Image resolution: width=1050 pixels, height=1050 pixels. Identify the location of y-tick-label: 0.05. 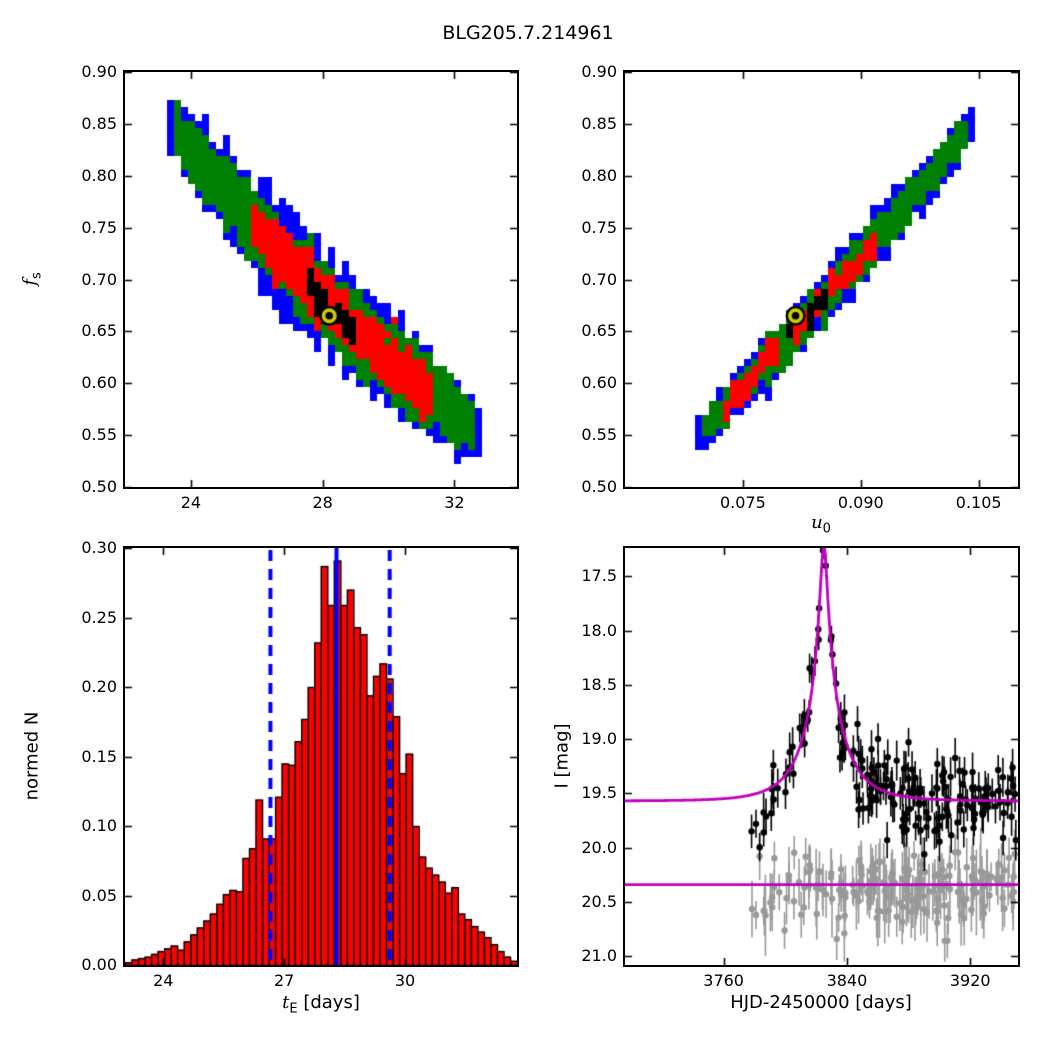
(99, 895).